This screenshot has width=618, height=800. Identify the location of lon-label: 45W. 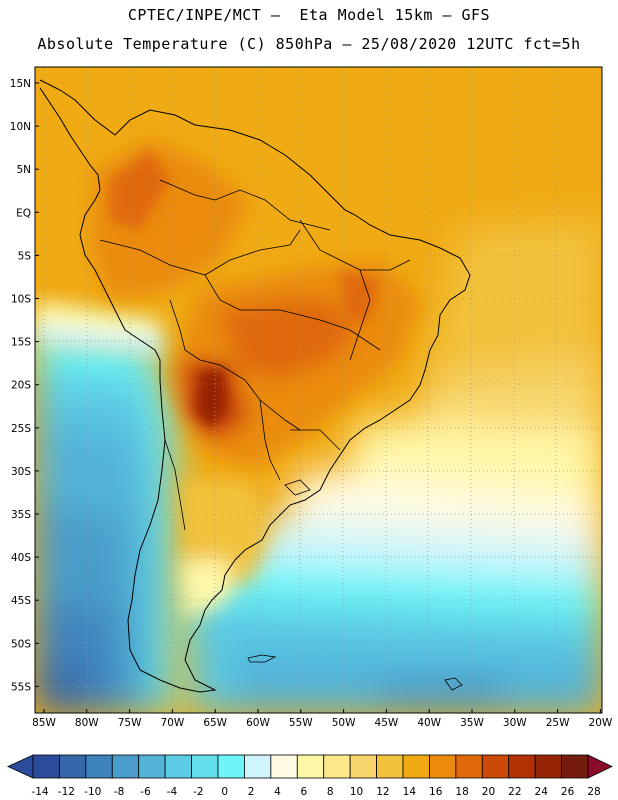
(387, 723).